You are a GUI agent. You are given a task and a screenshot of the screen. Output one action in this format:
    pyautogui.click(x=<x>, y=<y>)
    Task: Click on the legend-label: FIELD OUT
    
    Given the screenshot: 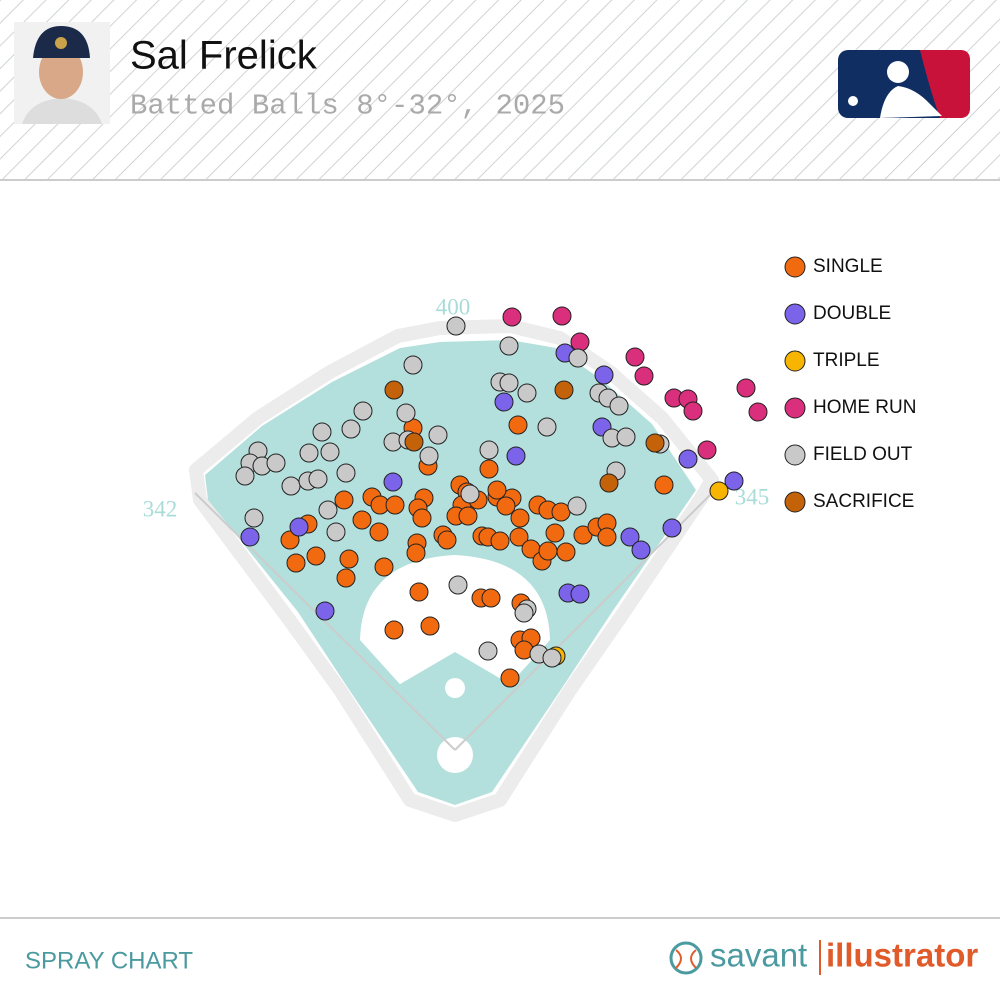 What is the action you would take?
    pyautogui.click(x=863, y=454)
    